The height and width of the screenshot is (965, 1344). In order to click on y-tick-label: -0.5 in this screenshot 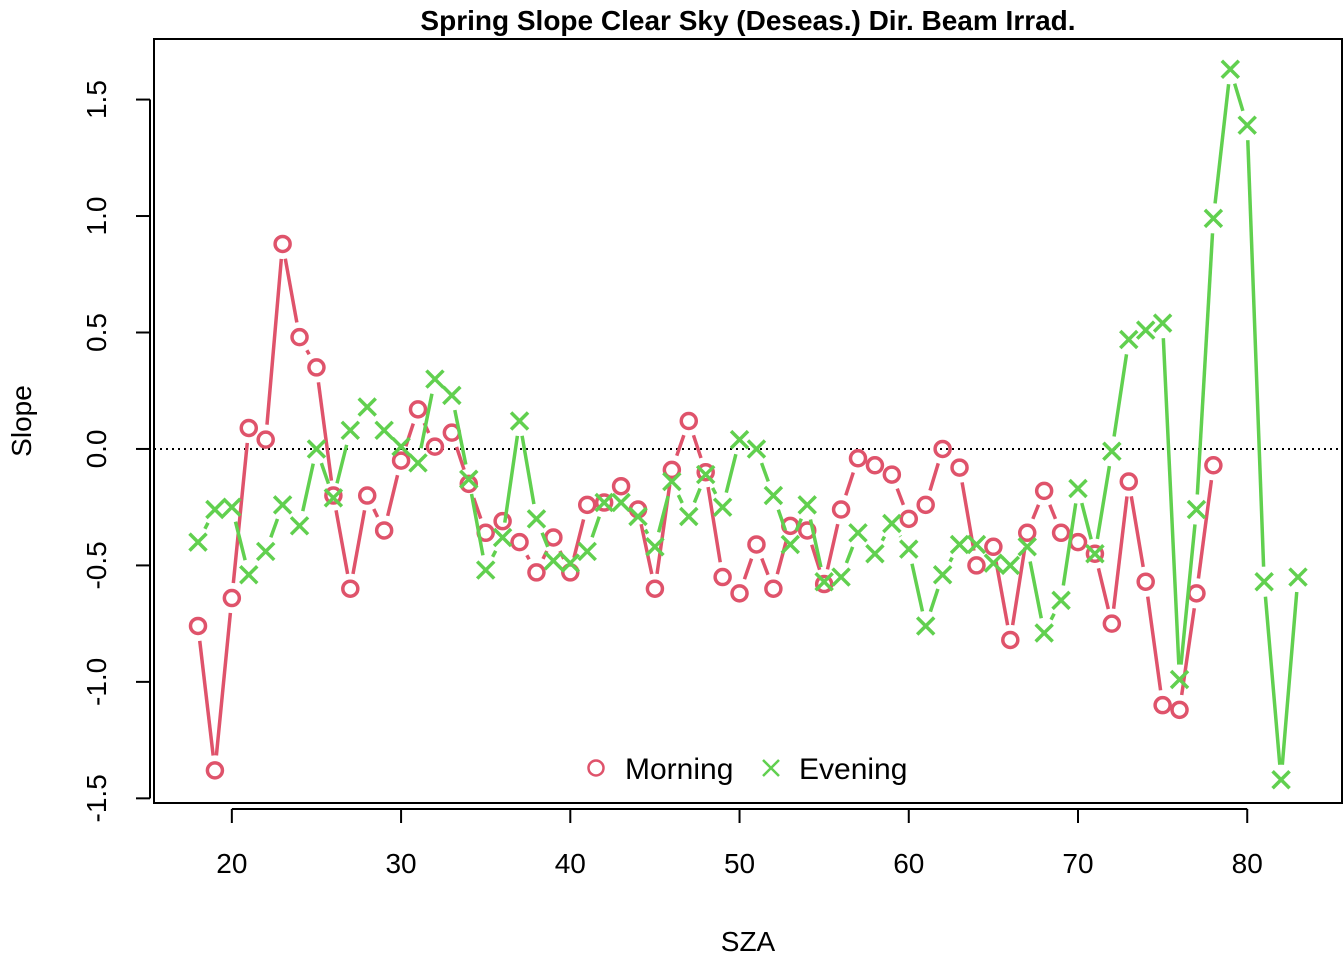, I will do `click(96, 565)`.